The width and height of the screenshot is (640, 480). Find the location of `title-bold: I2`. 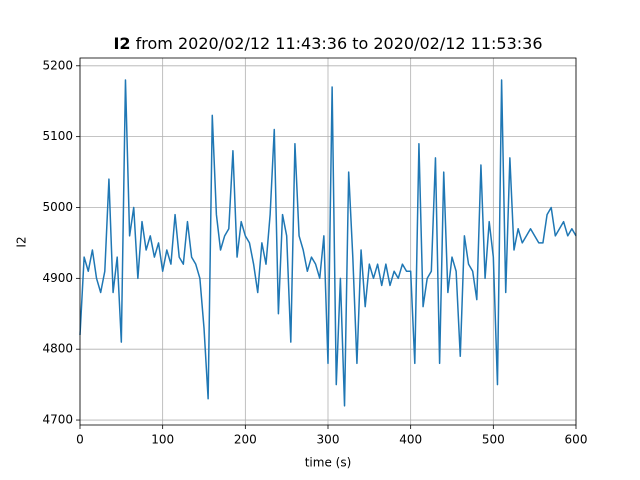

title-bold: I2 is located at coordinates (121, 43).